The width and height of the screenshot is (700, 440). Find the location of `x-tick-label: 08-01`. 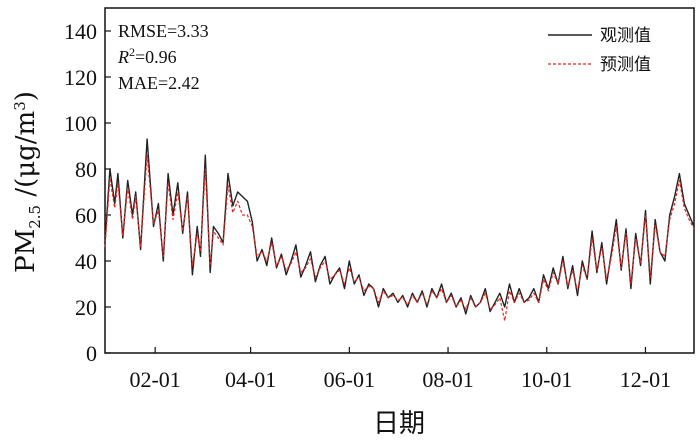

x-tick-label: 08-01 is located at coordinates (447, 379).